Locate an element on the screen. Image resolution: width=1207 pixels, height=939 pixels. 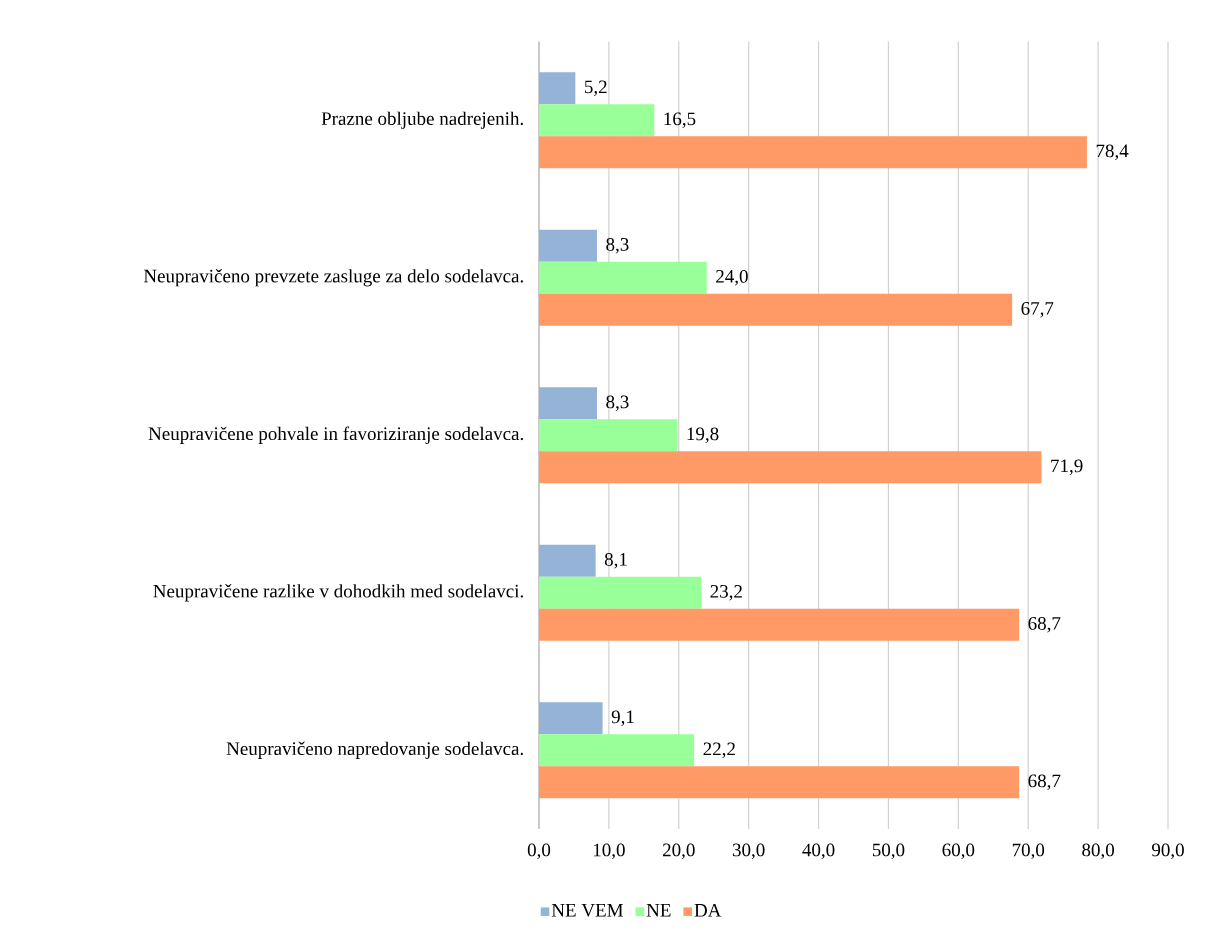
data-label: 16,5 is located at coordinates (680, 120).